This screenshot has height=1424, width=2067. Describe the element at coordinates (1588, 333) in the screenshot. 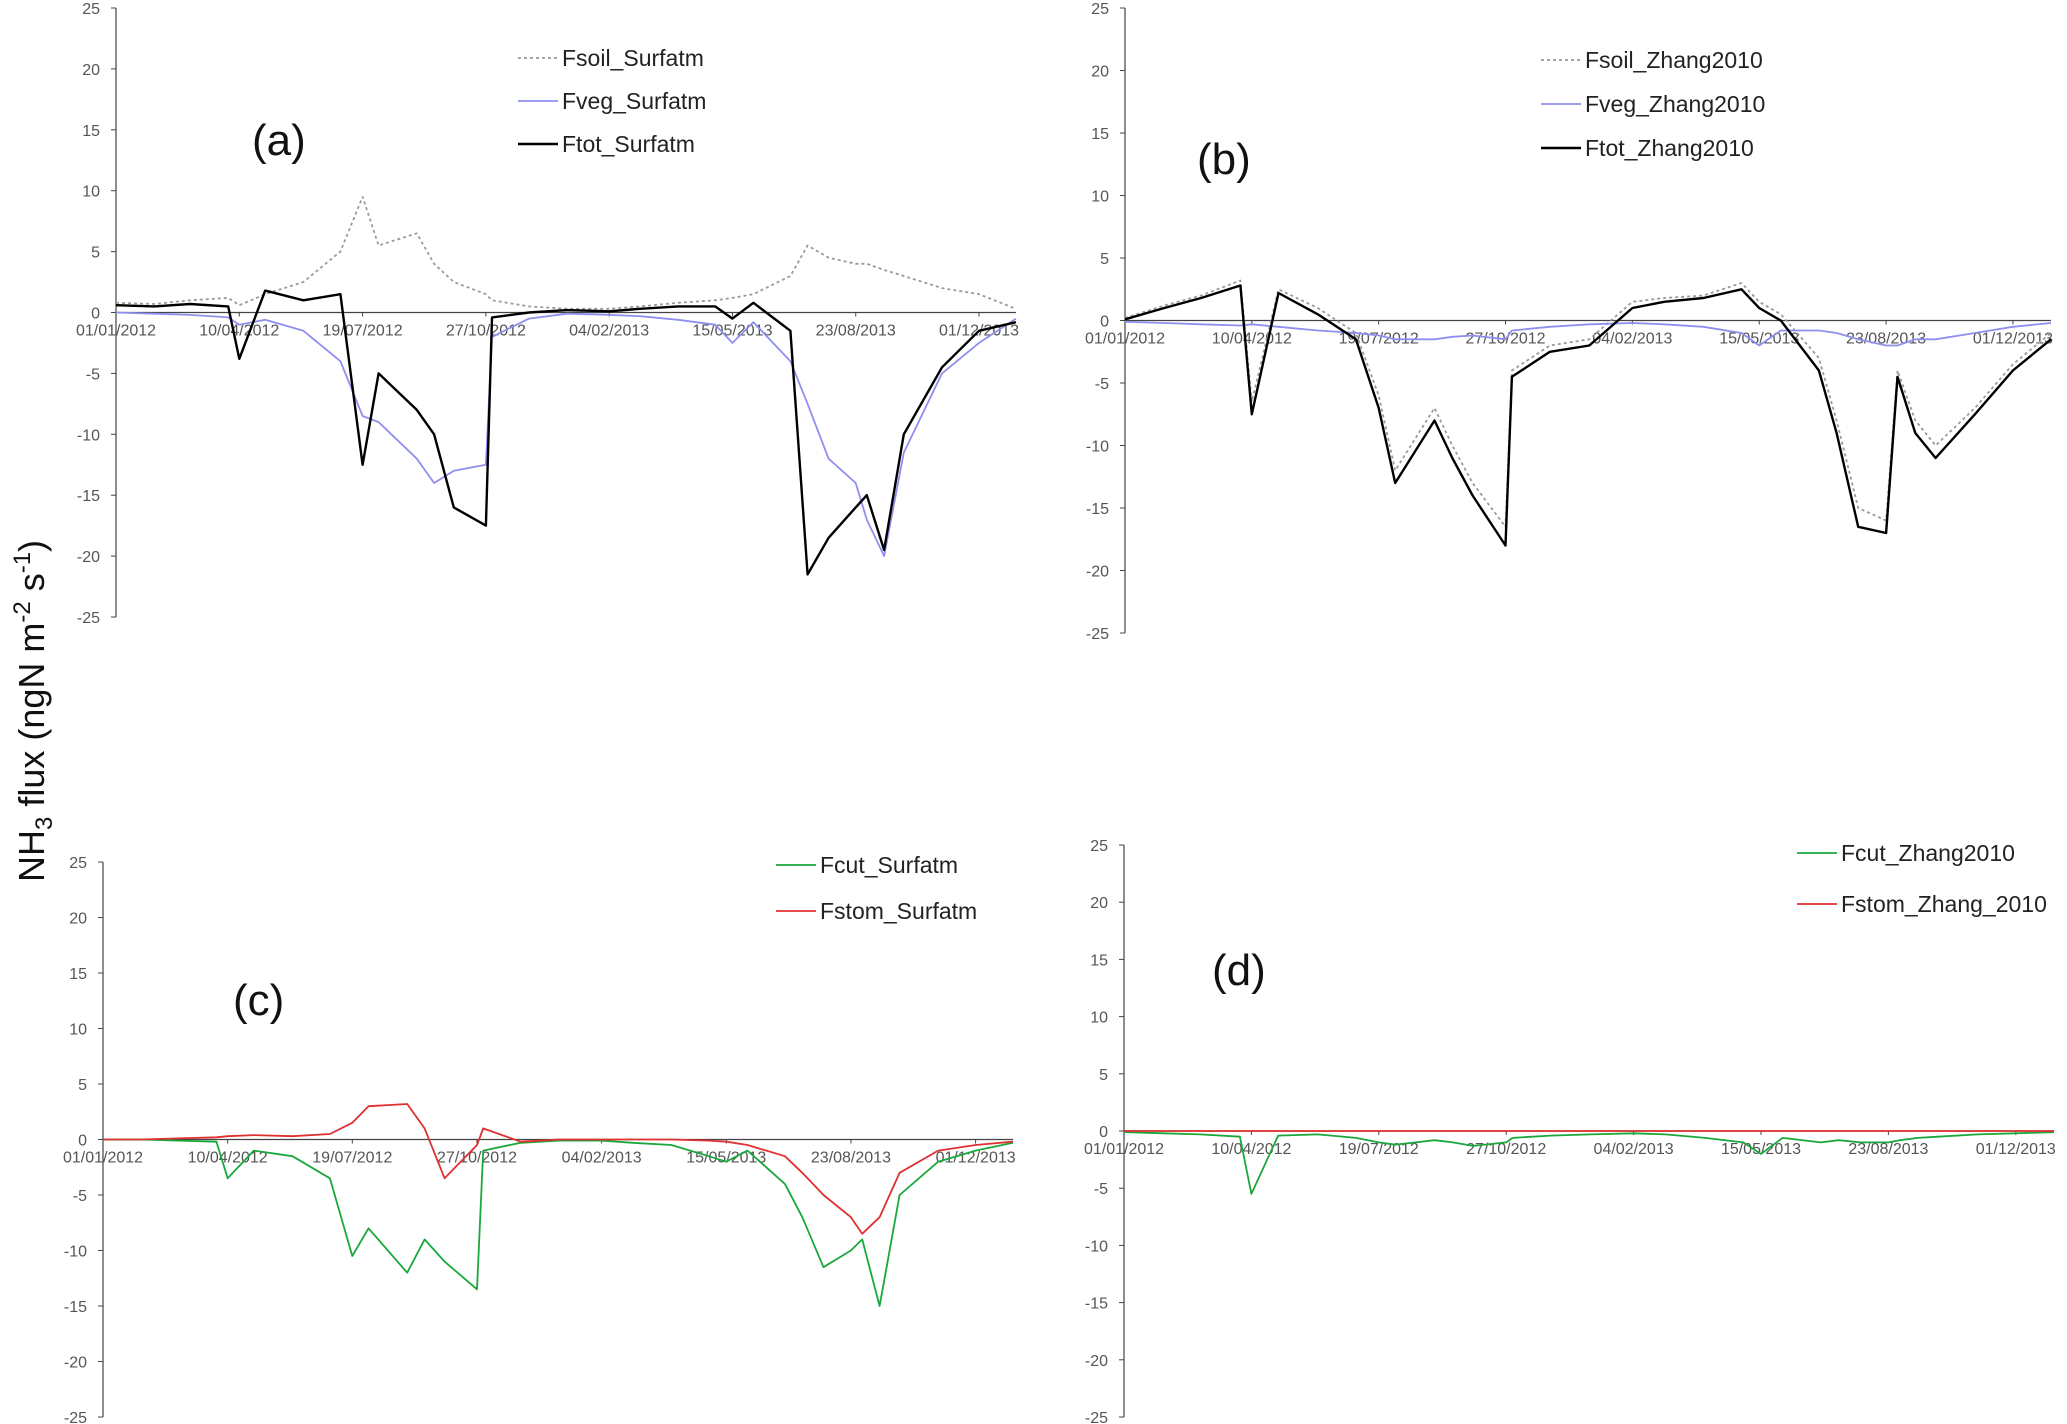

I see `series-line-fveg-zhang2010` at that location.